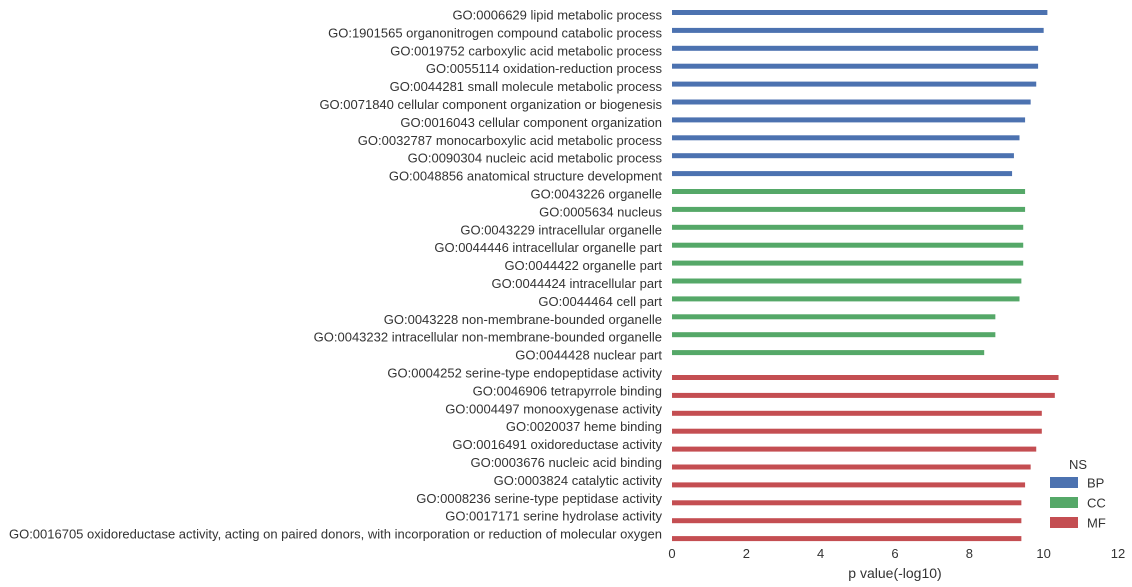 The image size is (1132, 587). What do you see at coordinates (584, 426) in the screenshot?
I see `category-label: GO:0020037 heme binding` at bounding box center [584, 426].